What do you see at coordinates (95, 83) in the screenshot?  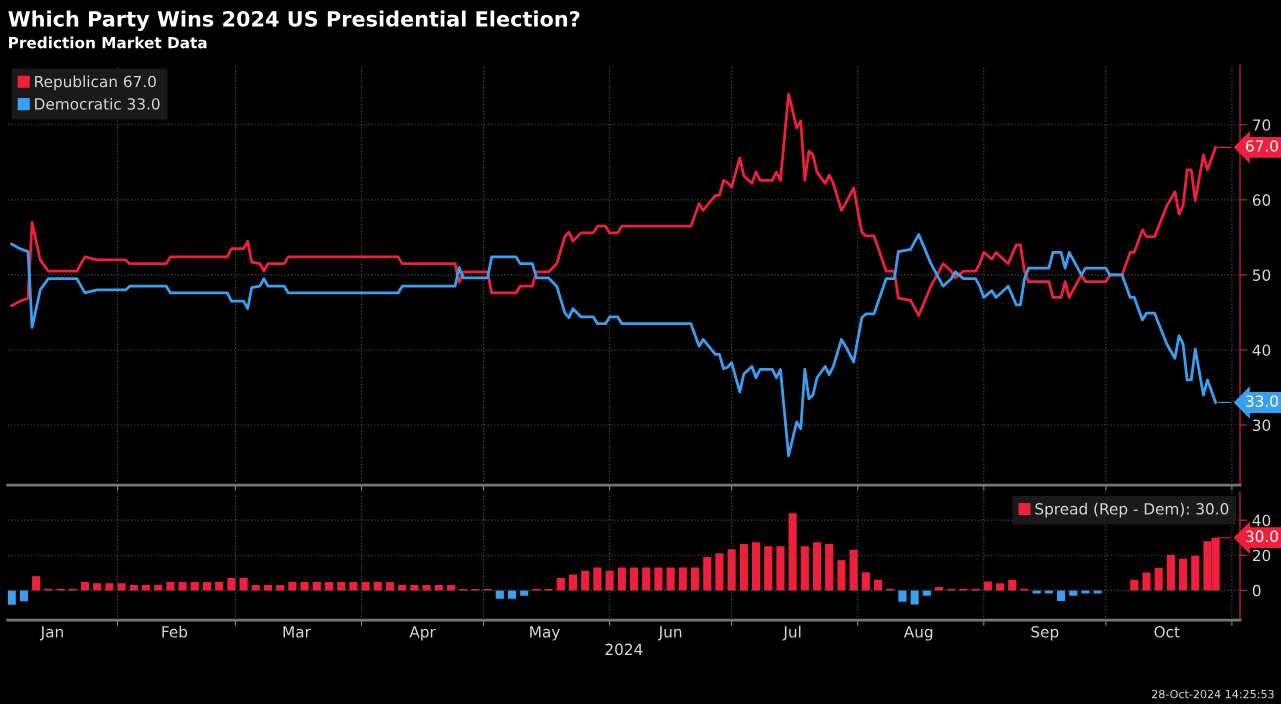 I see `legend-label: Republican 67.0` at bounding box center [95, 83].